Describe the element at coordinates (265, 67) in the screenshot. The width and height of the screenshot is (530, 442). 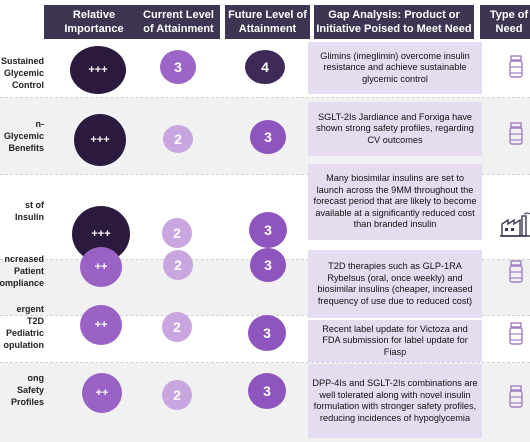
I see `future-level-circle: 4` at that location.